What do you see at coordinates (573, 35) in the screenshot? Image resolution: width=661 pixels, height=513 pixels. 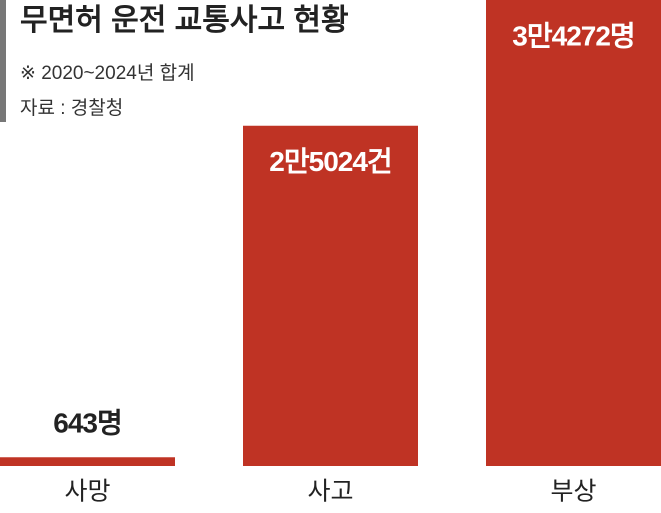 I see `value-label: 3만4272명` at bounding box center [573, 35].